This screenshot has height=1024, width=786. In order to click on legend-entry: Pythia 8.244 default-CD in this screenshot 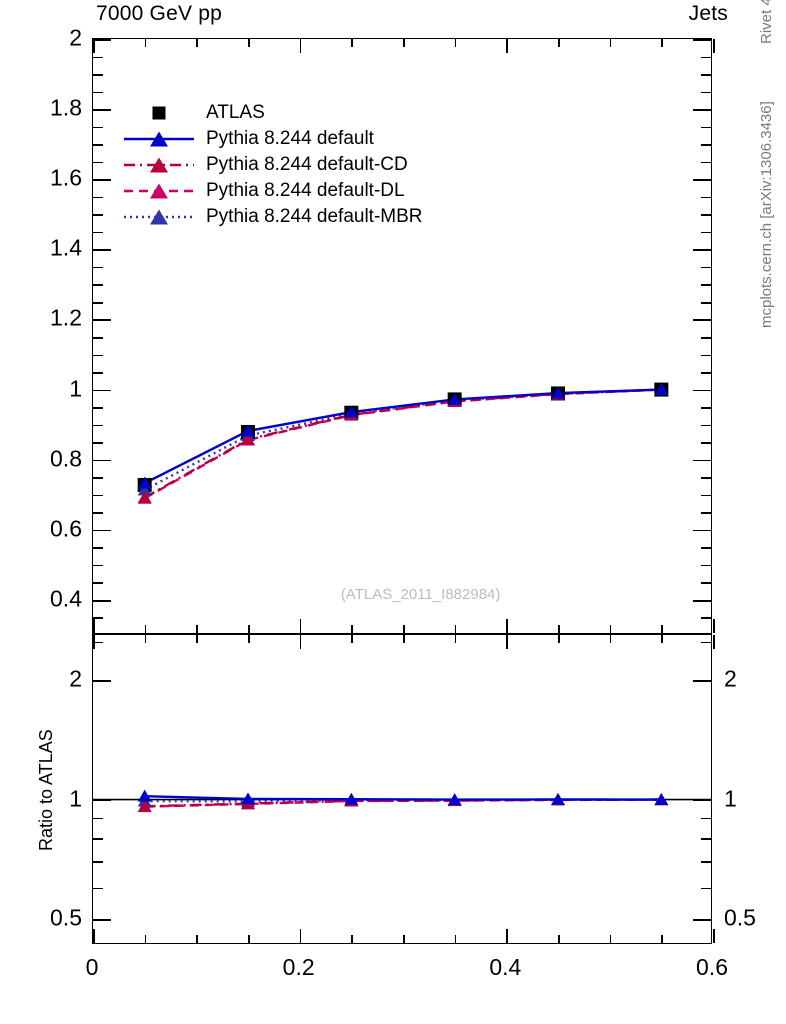, I will do `click(287, 165)`.